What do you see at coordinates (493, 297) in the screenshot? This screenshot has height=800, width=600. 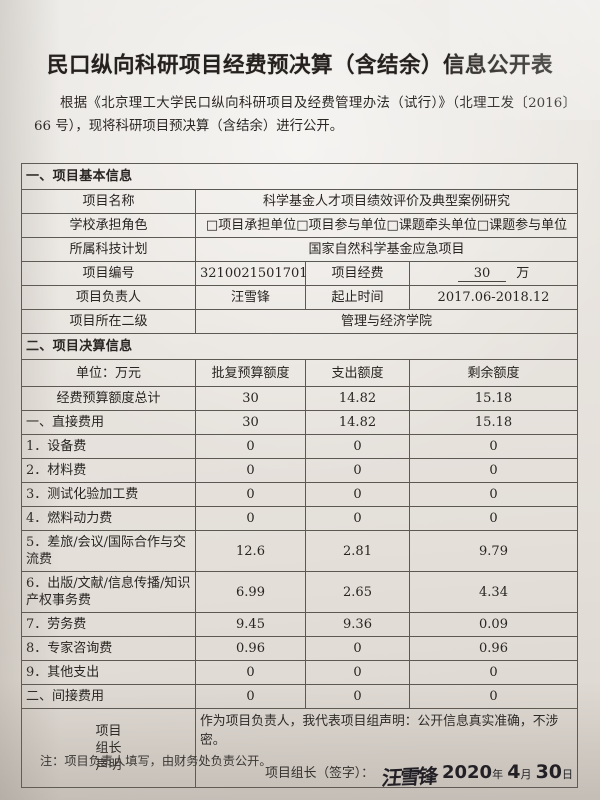 I see `value-duration: 2017.06-2018.12` at bounding box center [493, 297].